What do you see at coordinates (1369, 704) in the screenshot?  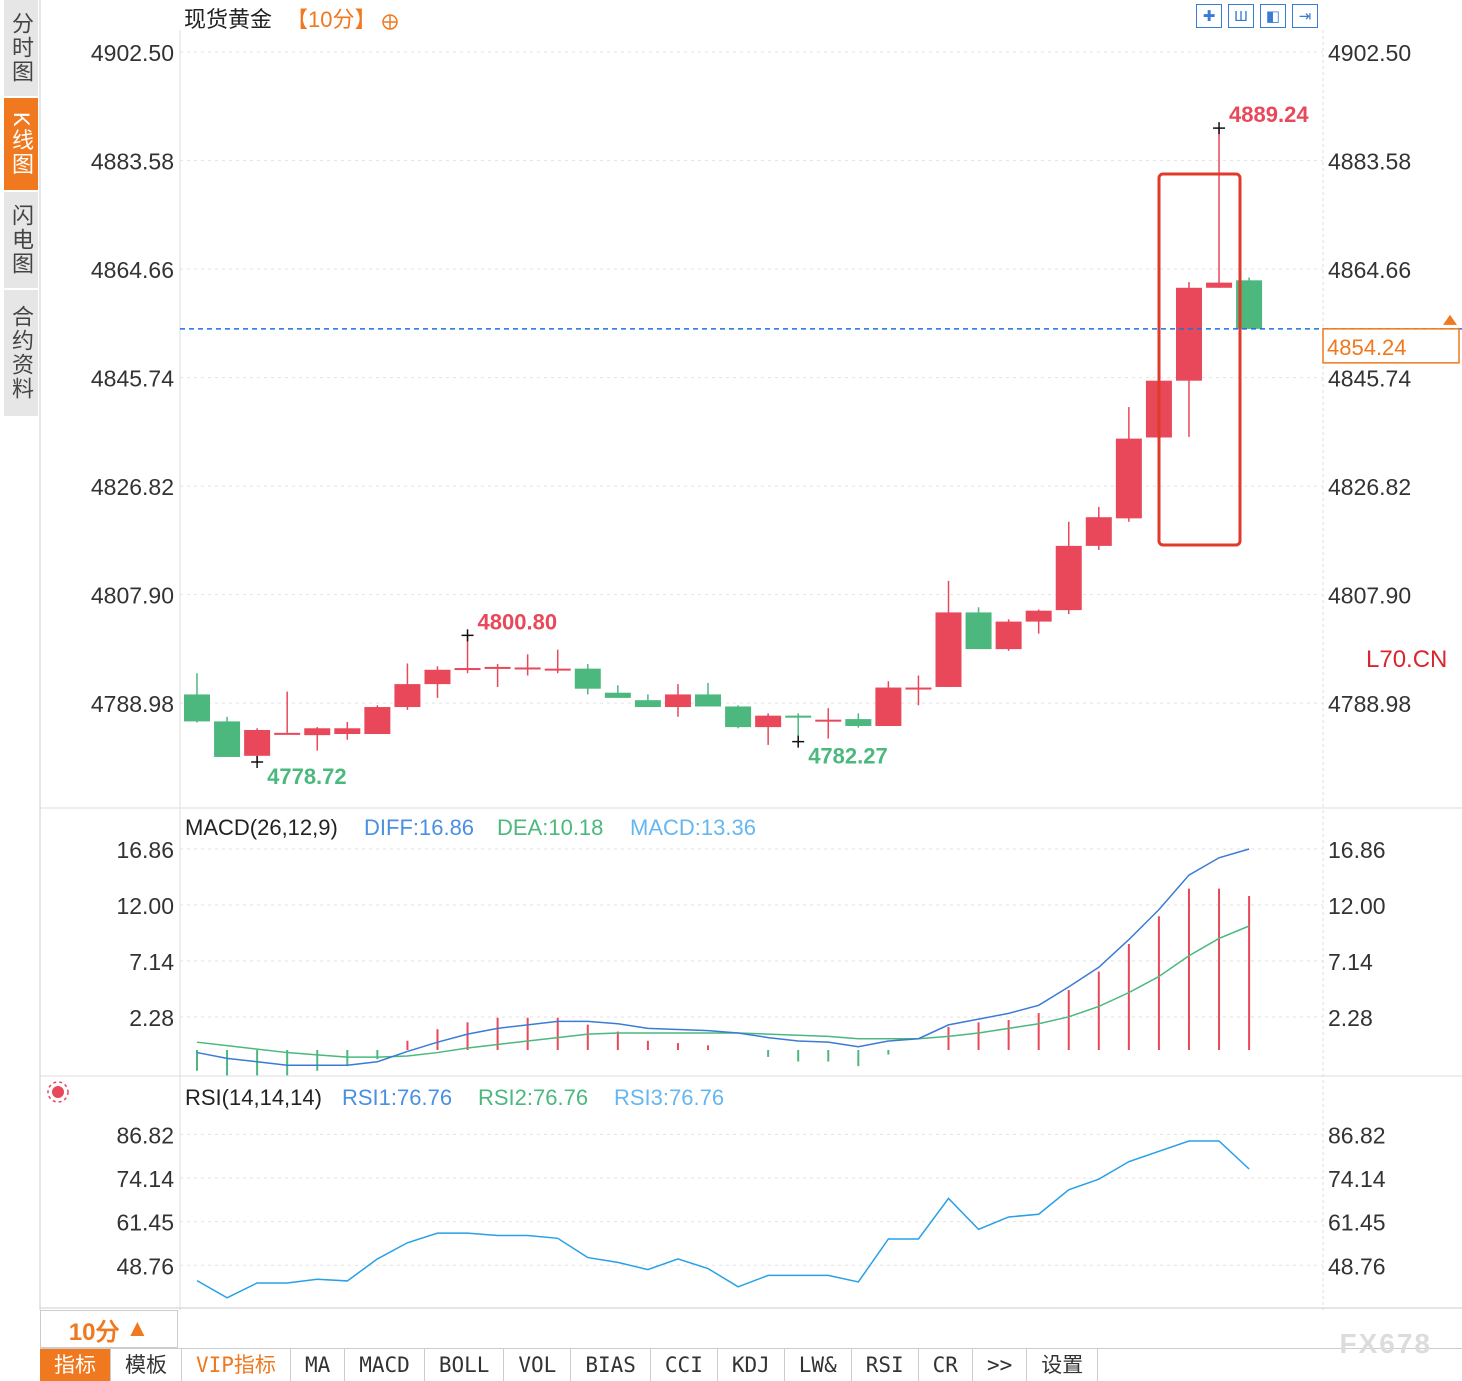 I see `y-tick-right: 4788.98` at bounding box center [1369, 704].